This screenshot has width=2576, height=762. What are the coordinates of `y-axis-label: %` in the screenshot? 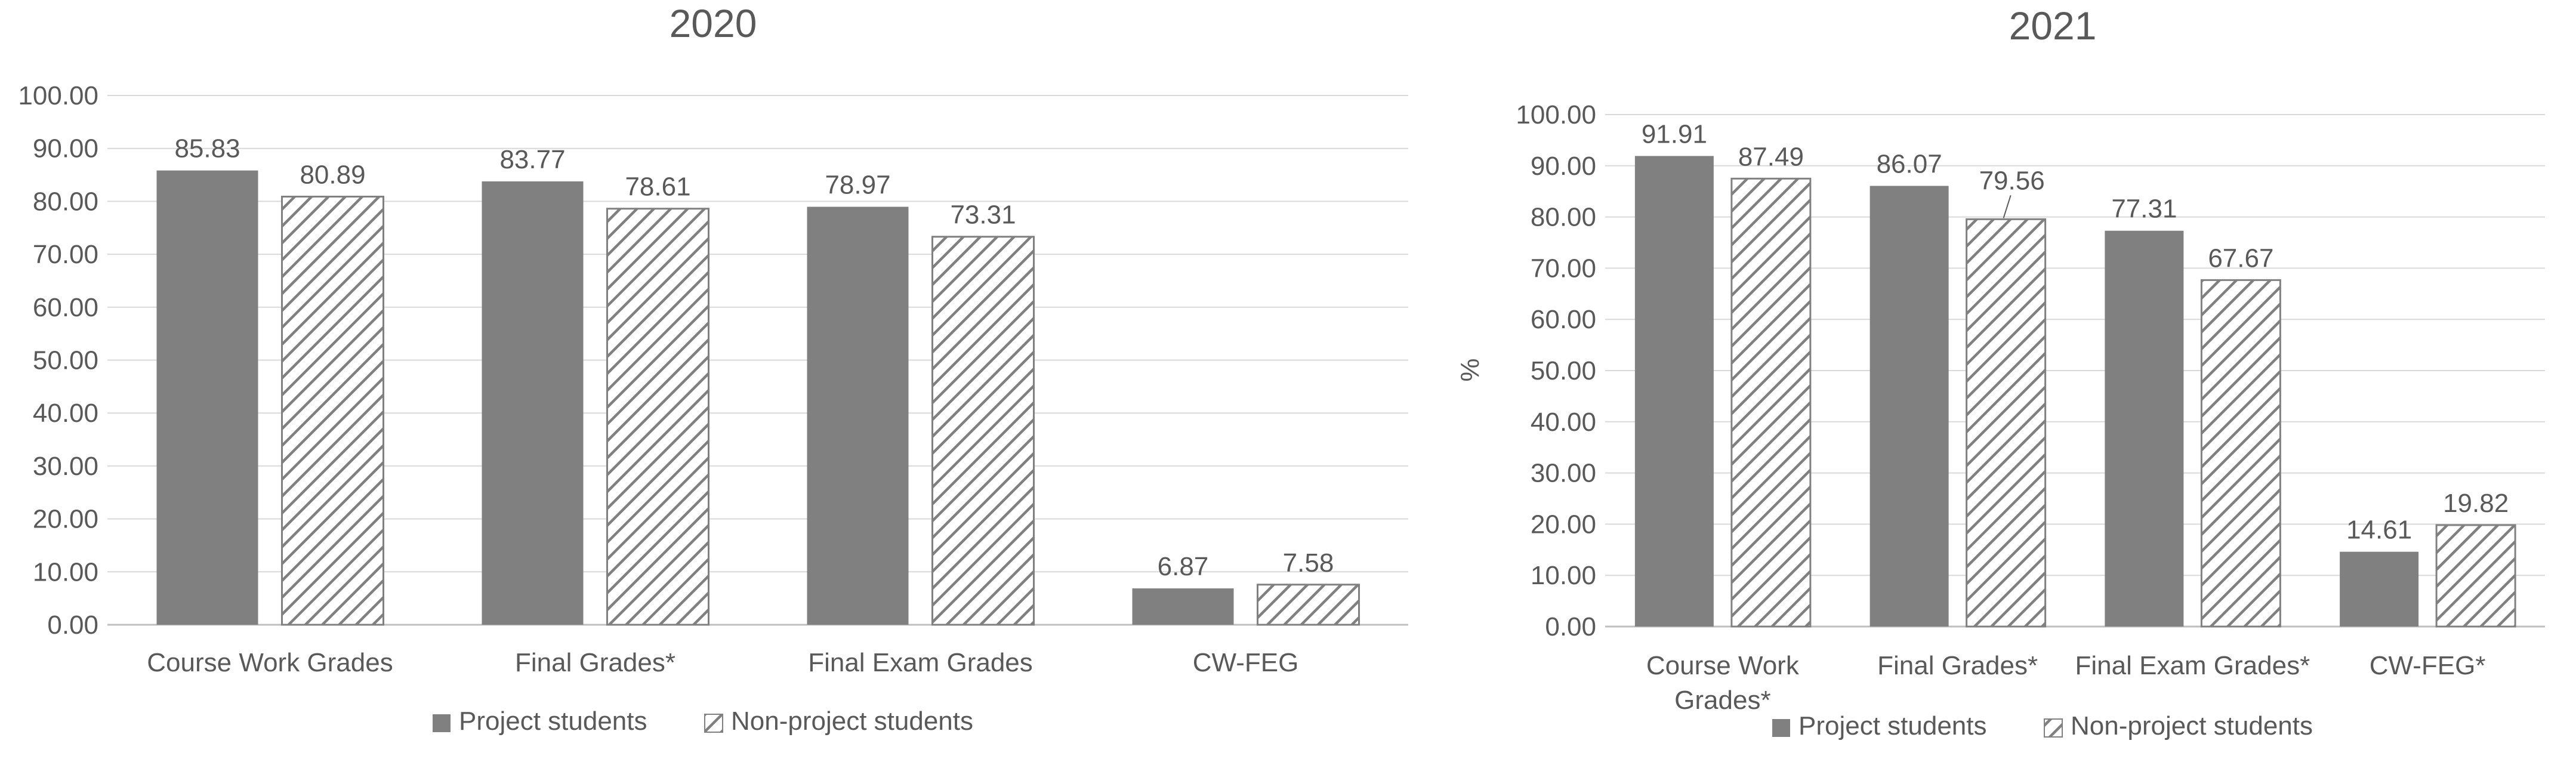 It's located at (1470, 369).